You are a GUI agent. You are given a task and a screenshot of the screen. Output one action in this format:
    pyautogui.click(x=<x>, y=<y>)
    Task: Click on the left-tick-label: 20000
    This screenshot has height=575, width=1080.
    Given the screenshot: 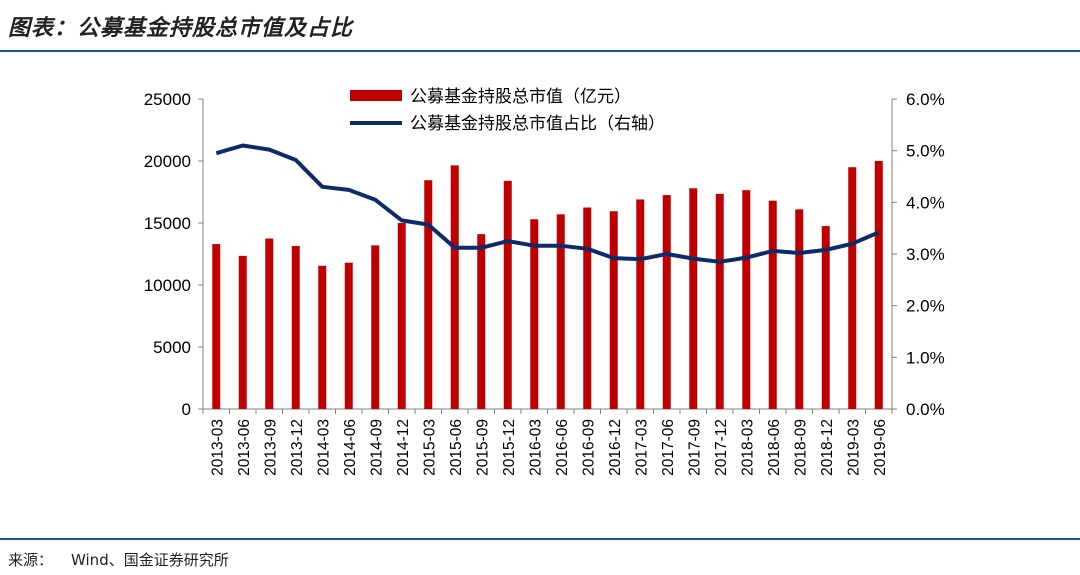 What is the action you would take?
    pyautogui.click(x=167, y=161)
    